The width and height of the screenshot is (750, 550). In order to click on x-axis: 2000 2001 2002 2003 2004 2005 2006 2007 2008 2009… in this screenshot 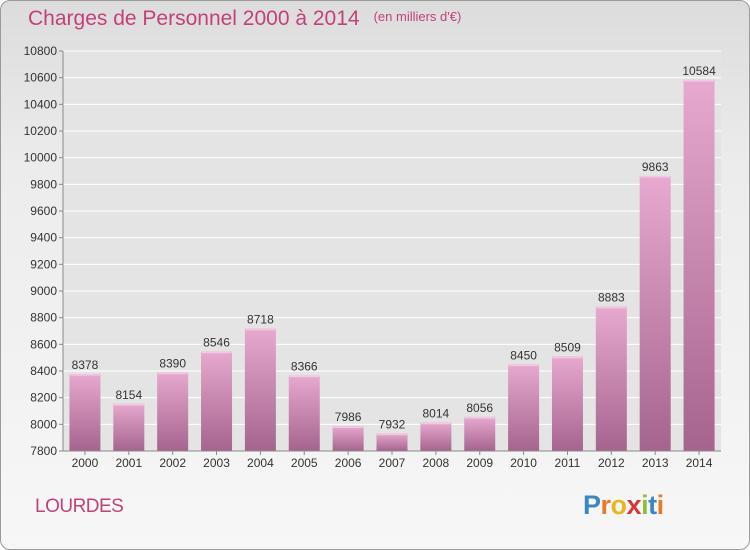, I will do `click(392, 460)`.